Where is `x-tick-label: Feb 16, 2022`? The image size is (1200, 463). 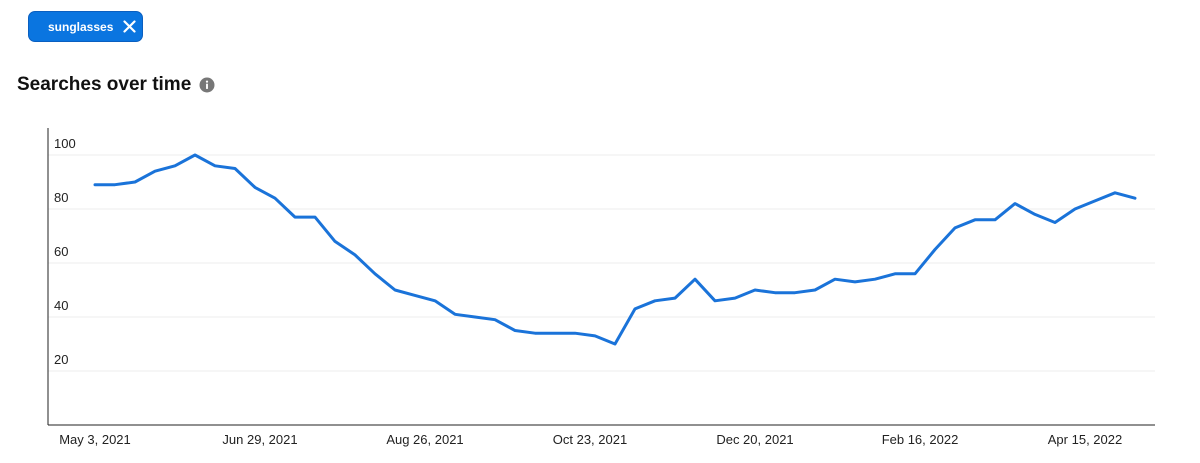
x-tick-label: Feb 16, 2022 is located at coordinates (920, 439).